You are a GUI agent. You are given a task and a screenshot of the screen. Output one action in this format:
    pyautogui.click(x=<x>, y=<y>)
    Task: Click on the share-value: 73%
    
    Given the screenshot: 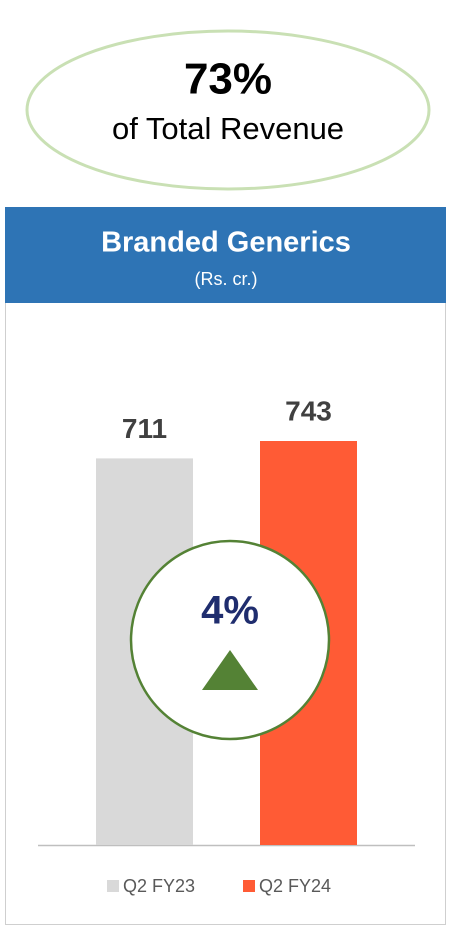 What is the action you would take?
    pyautogui.click(x=228, y=79)
    